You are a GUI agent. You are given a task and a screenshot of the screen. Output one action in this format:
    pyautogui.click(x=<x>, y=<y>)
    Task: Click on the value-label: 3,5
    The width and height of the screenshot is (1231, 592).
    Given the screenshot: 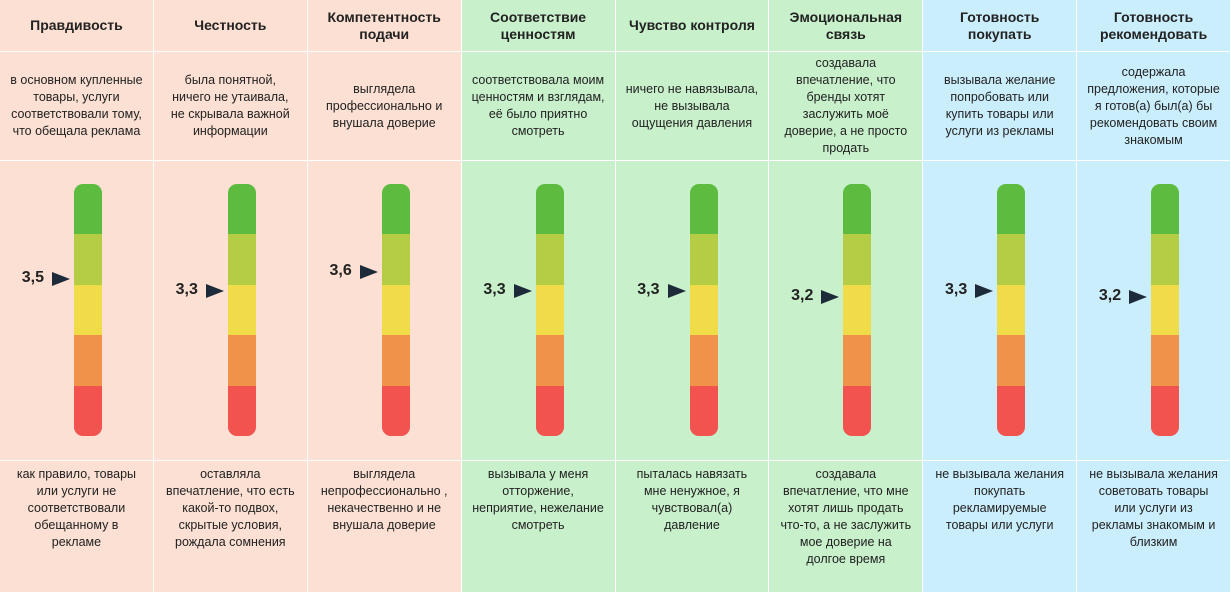 What is the action you would take?
    pyautogui.click(x=32, y=277)
    